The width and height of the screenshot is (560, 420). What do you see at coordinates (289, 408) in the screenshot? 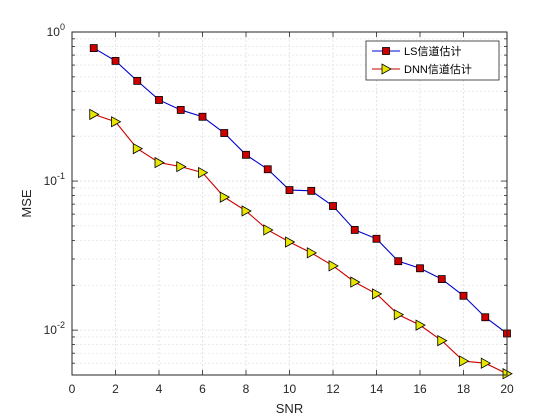
I see `x-axis-label: SNR` at bounding box center [289, 408].